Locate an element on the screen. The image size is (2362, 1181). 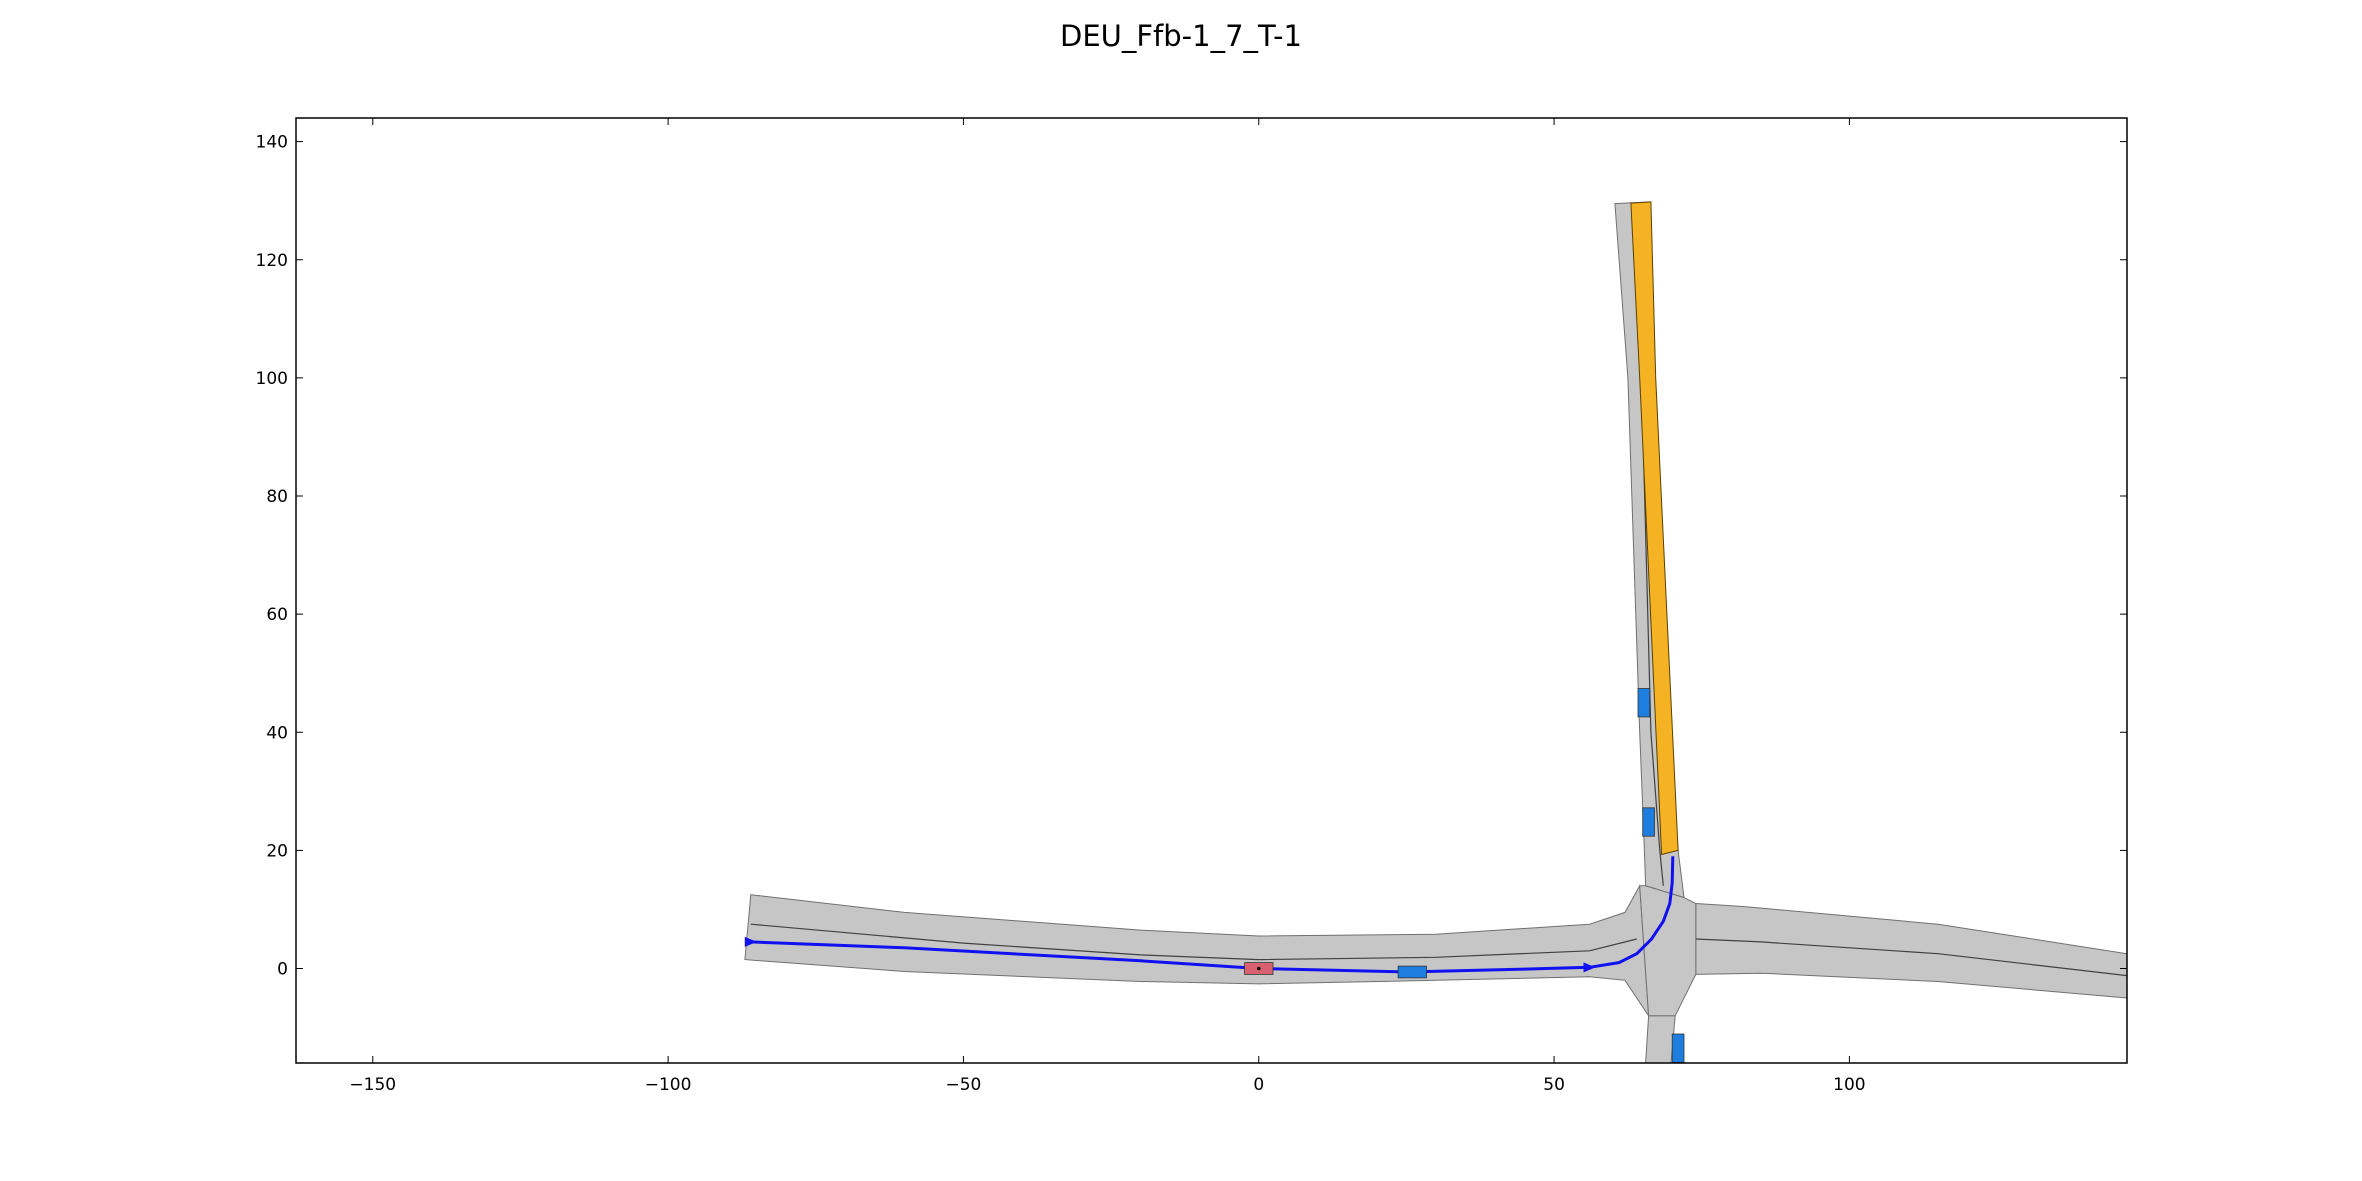
road-junction-patch is located at coordinates (1668, 951).